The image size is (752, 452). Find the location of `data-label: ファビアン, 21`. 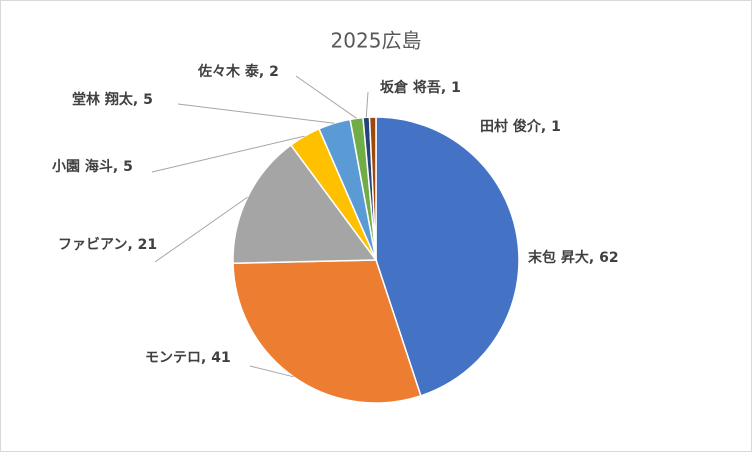

data-label: ファビアン, 21 is located at coordinates (107, 245).